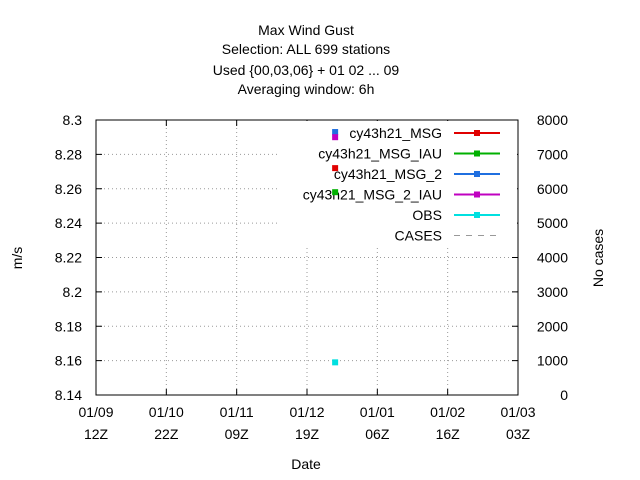 This screenshot has width=640, height=480. I want to click on legend-background, so click(398, 183).